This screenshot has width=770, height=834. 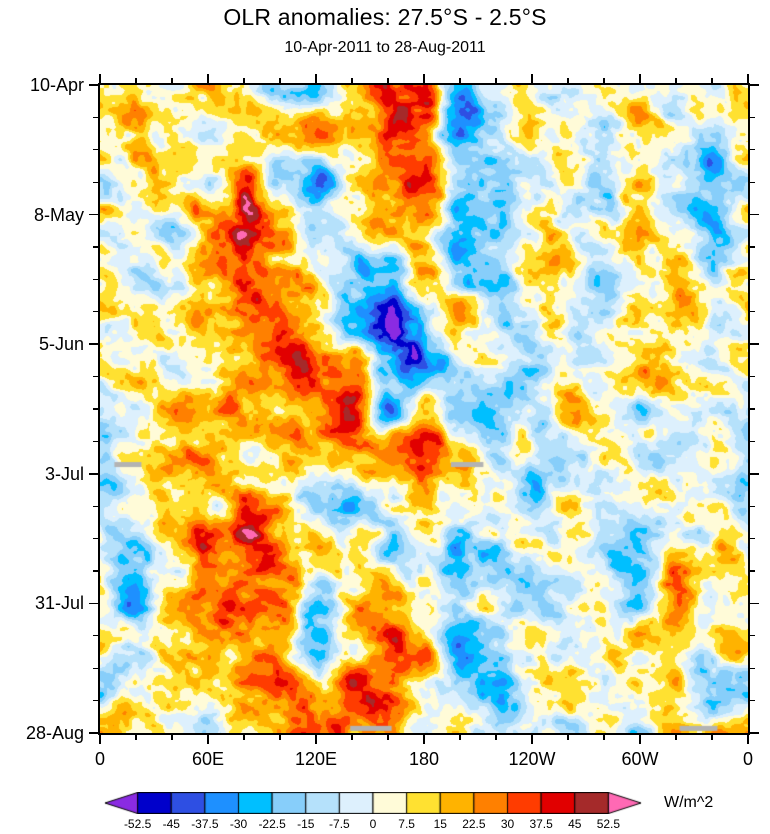 What do you see at coordinates (171, 824) in the screenshot?
I see `colorbar-tick-label: -45` at bounding box center [171, 824].